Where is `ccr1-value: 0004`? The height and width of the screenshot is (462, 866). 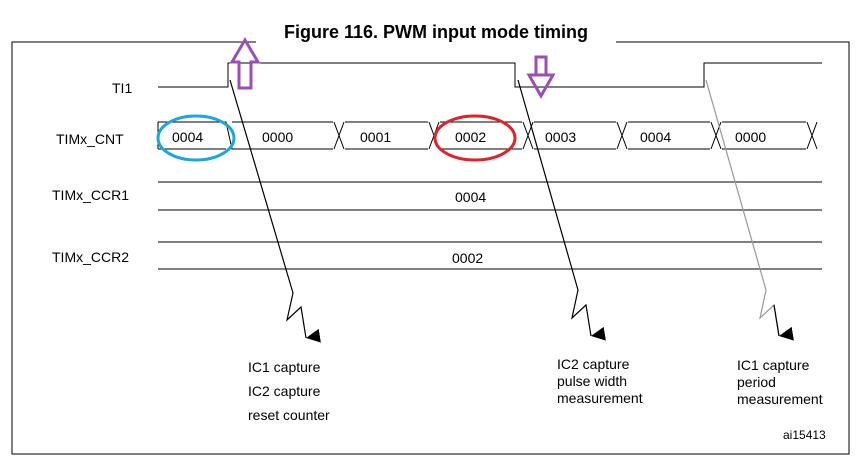 ccr1-value: 0004 is located at coordinates (470, 197).